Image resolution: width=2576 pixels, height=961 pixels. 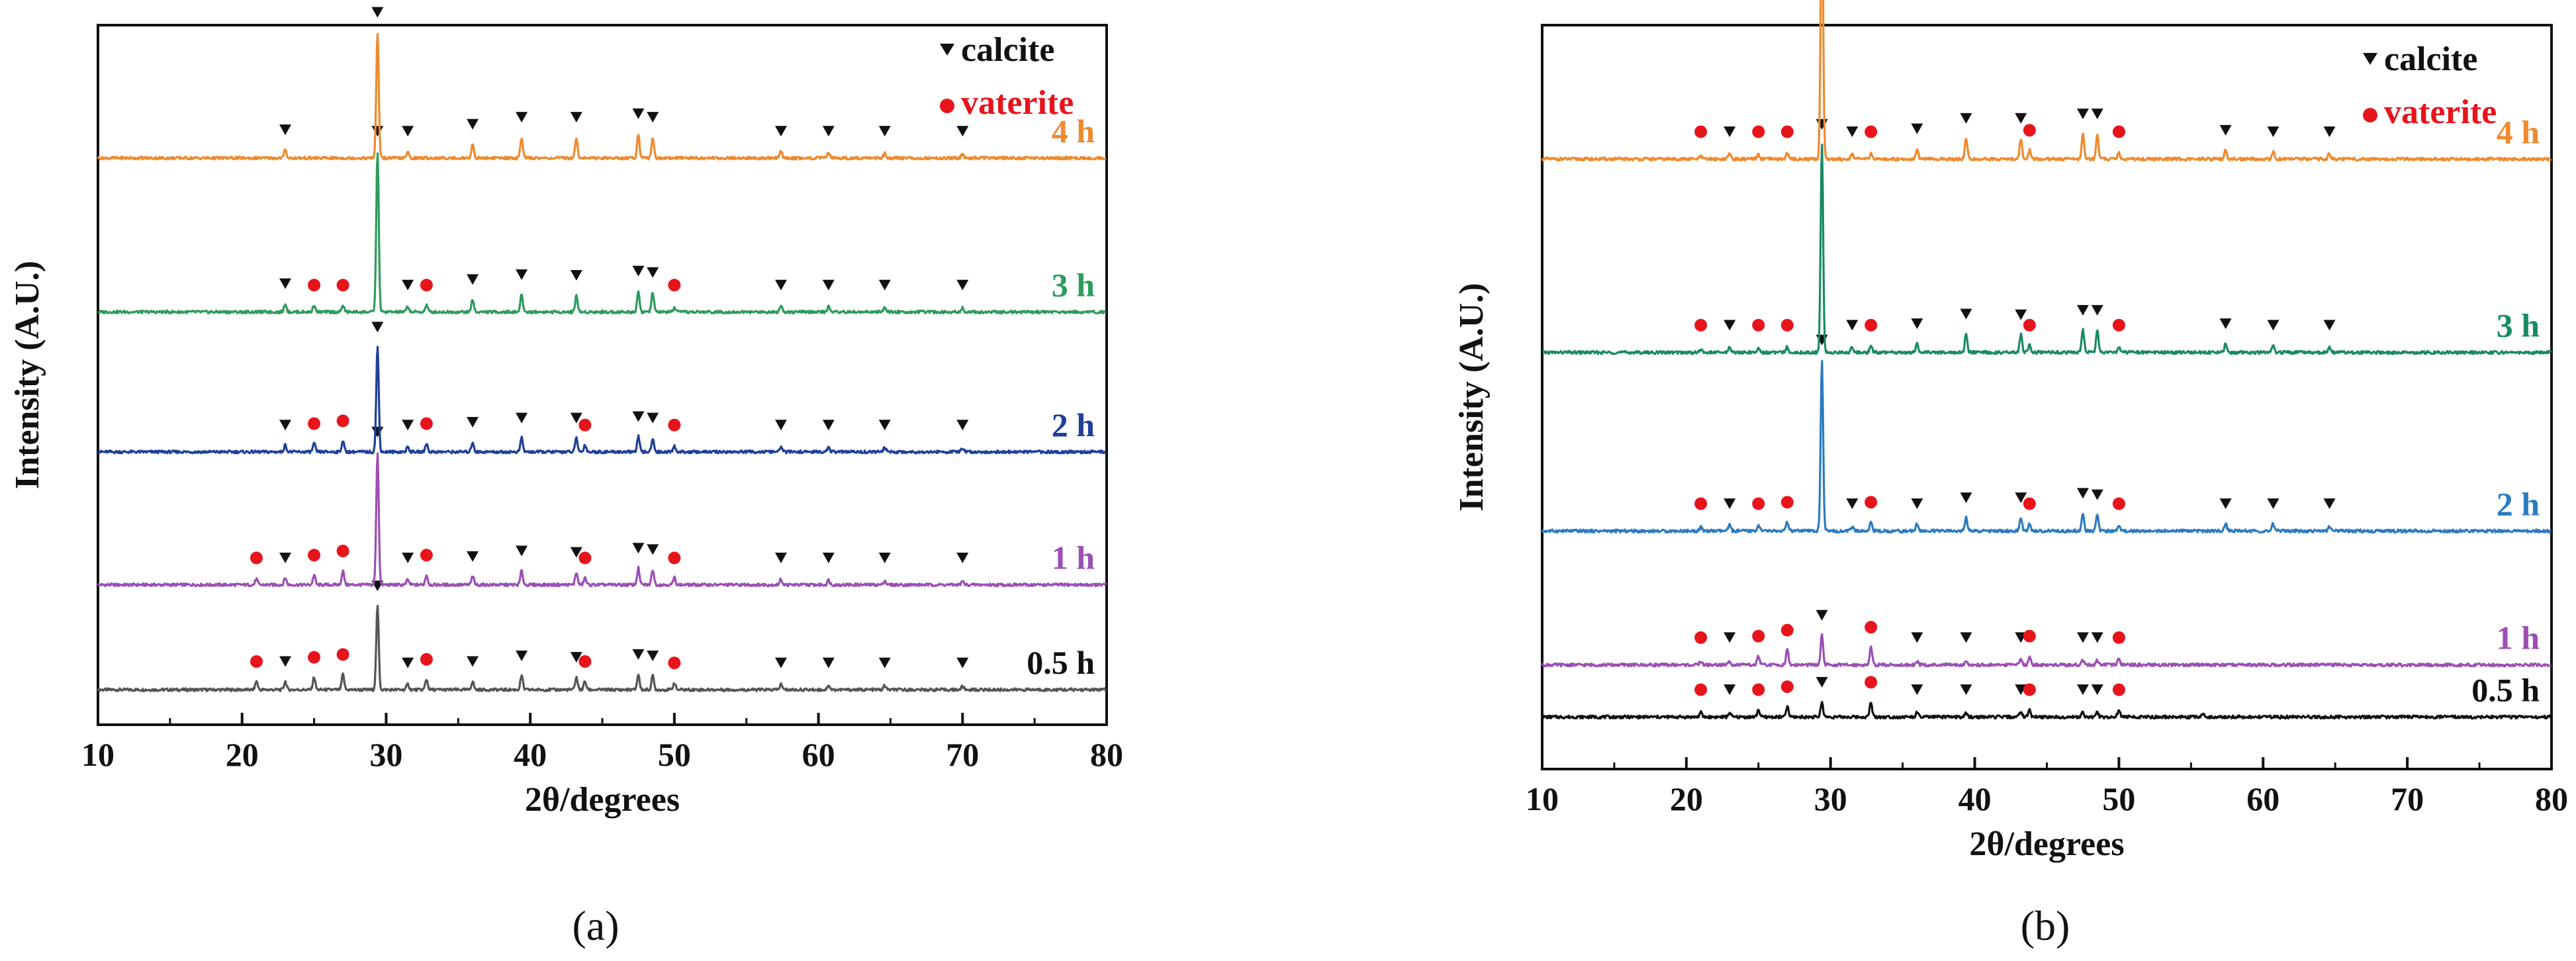 I want to click on x-tick-label: 30, so click(x=1830, y=798).